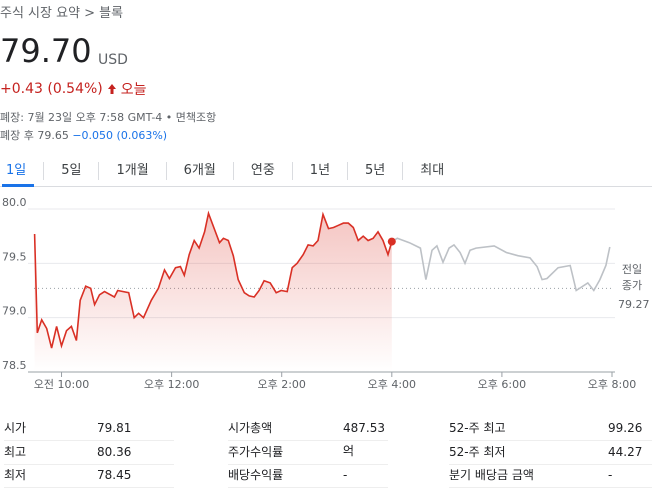 This screenshot has height=501, width=652. What do you see at coordinates (16, 170) in the screenshot?
I see `tab: 1일` at bounding box center [16, 170].